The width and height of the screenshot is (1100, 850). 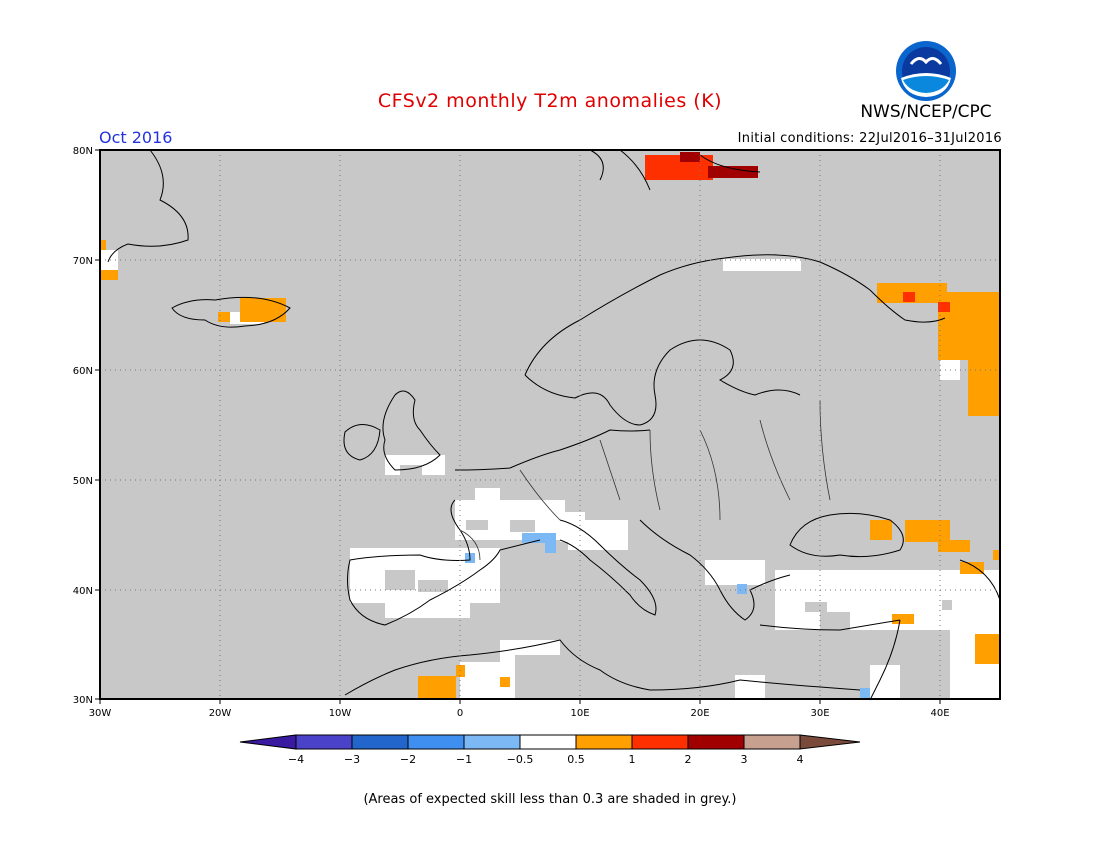 What do you see at coordinates (550, 101) in the screenshot?
I see `map-title: CFSv2 monthly T2m anomalies (K)` at bounding box center [550, 101].